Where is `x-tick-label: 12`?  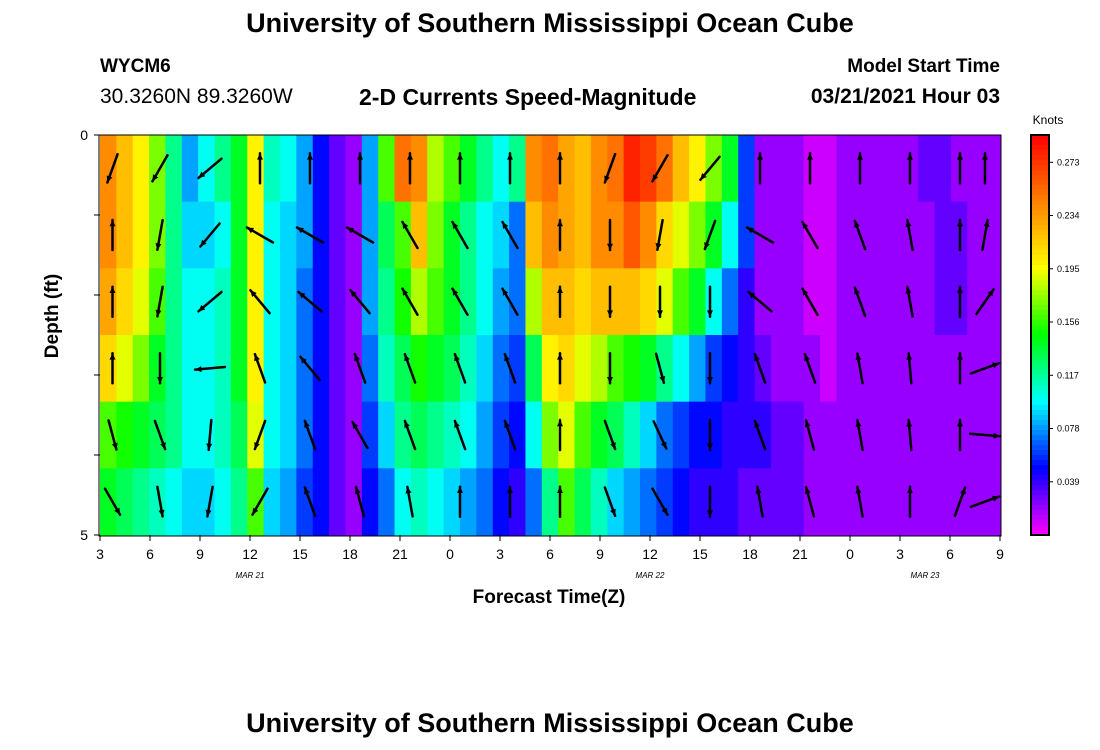 x-tick-label: 12 is located at coordinates (650, 554).